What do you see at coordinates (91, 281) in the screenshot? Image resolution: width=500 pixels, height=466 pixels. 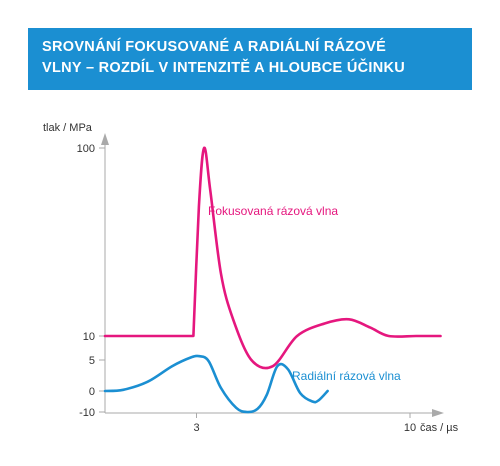 I see `y-ticks: -10 0 5 10 100` at bounding box center [91, 281].